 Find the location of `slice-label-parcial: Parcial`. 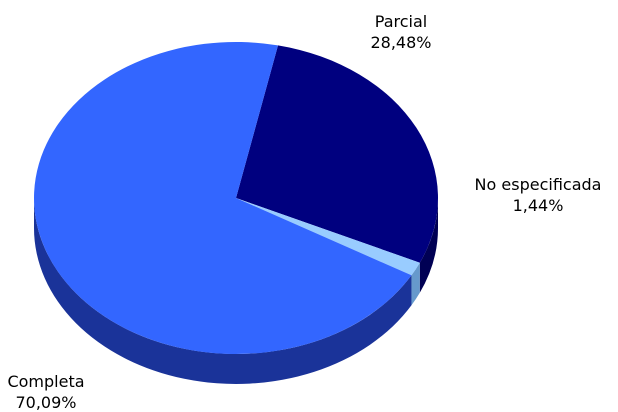

slice-label-parcial: Parcial is located at coordinates (401, 21).